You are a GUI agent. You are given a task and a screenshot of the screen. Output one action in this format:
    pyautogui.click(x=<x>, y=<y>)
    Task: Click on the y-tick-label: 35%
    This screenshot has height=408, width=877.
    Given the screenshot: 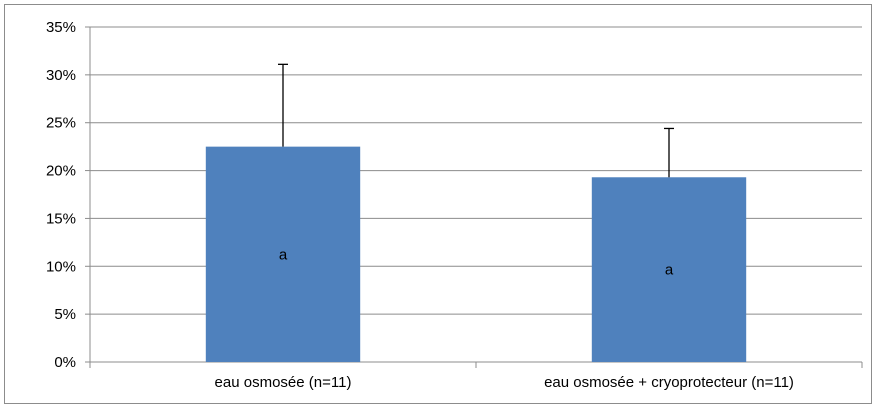 What is the action you would take?
    pyautogui.click(x=61, y=27)
    